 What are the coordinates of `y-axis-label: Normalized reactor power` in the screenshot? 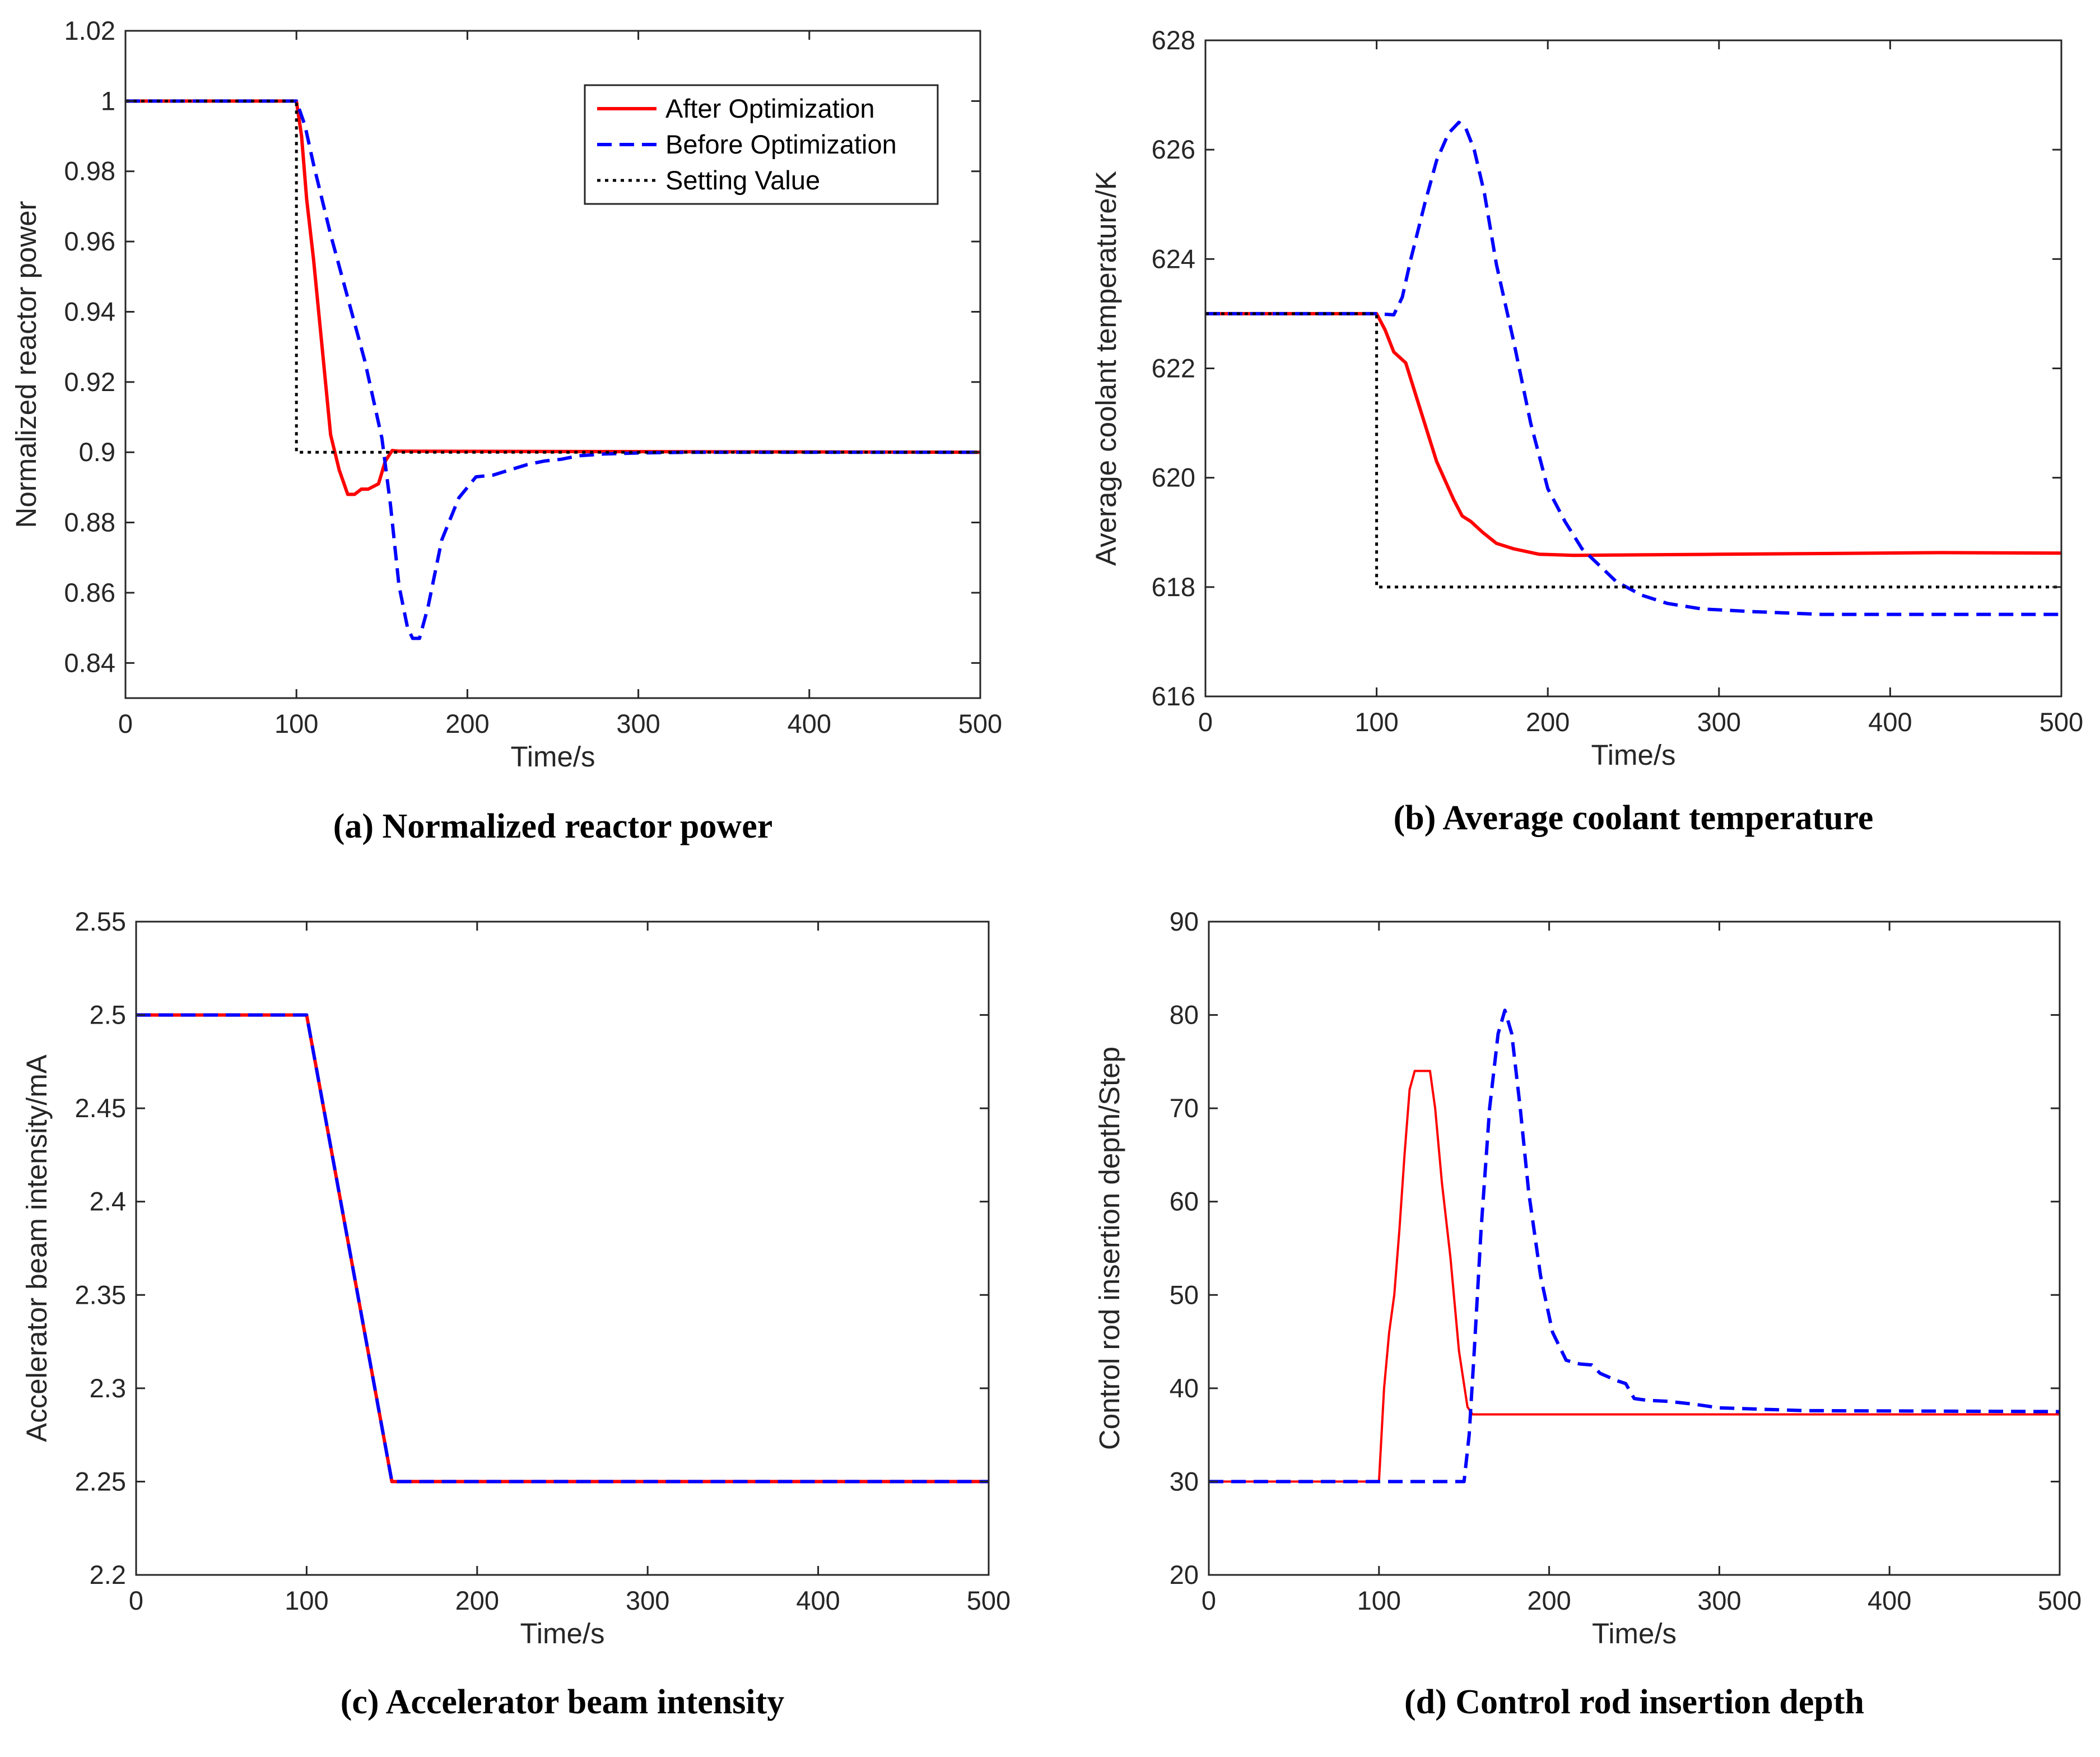 It's located at (26, 364).